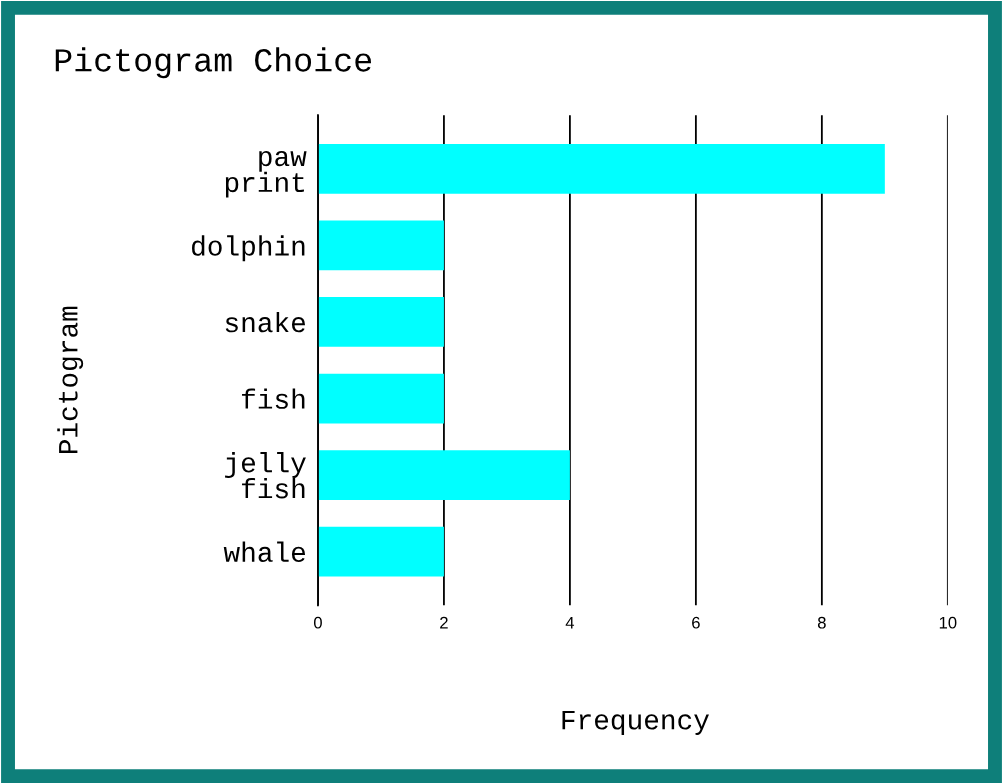 This screenshot has height=784, width=1003. I want to click on x-tick-label: 8, so click(821, 622).